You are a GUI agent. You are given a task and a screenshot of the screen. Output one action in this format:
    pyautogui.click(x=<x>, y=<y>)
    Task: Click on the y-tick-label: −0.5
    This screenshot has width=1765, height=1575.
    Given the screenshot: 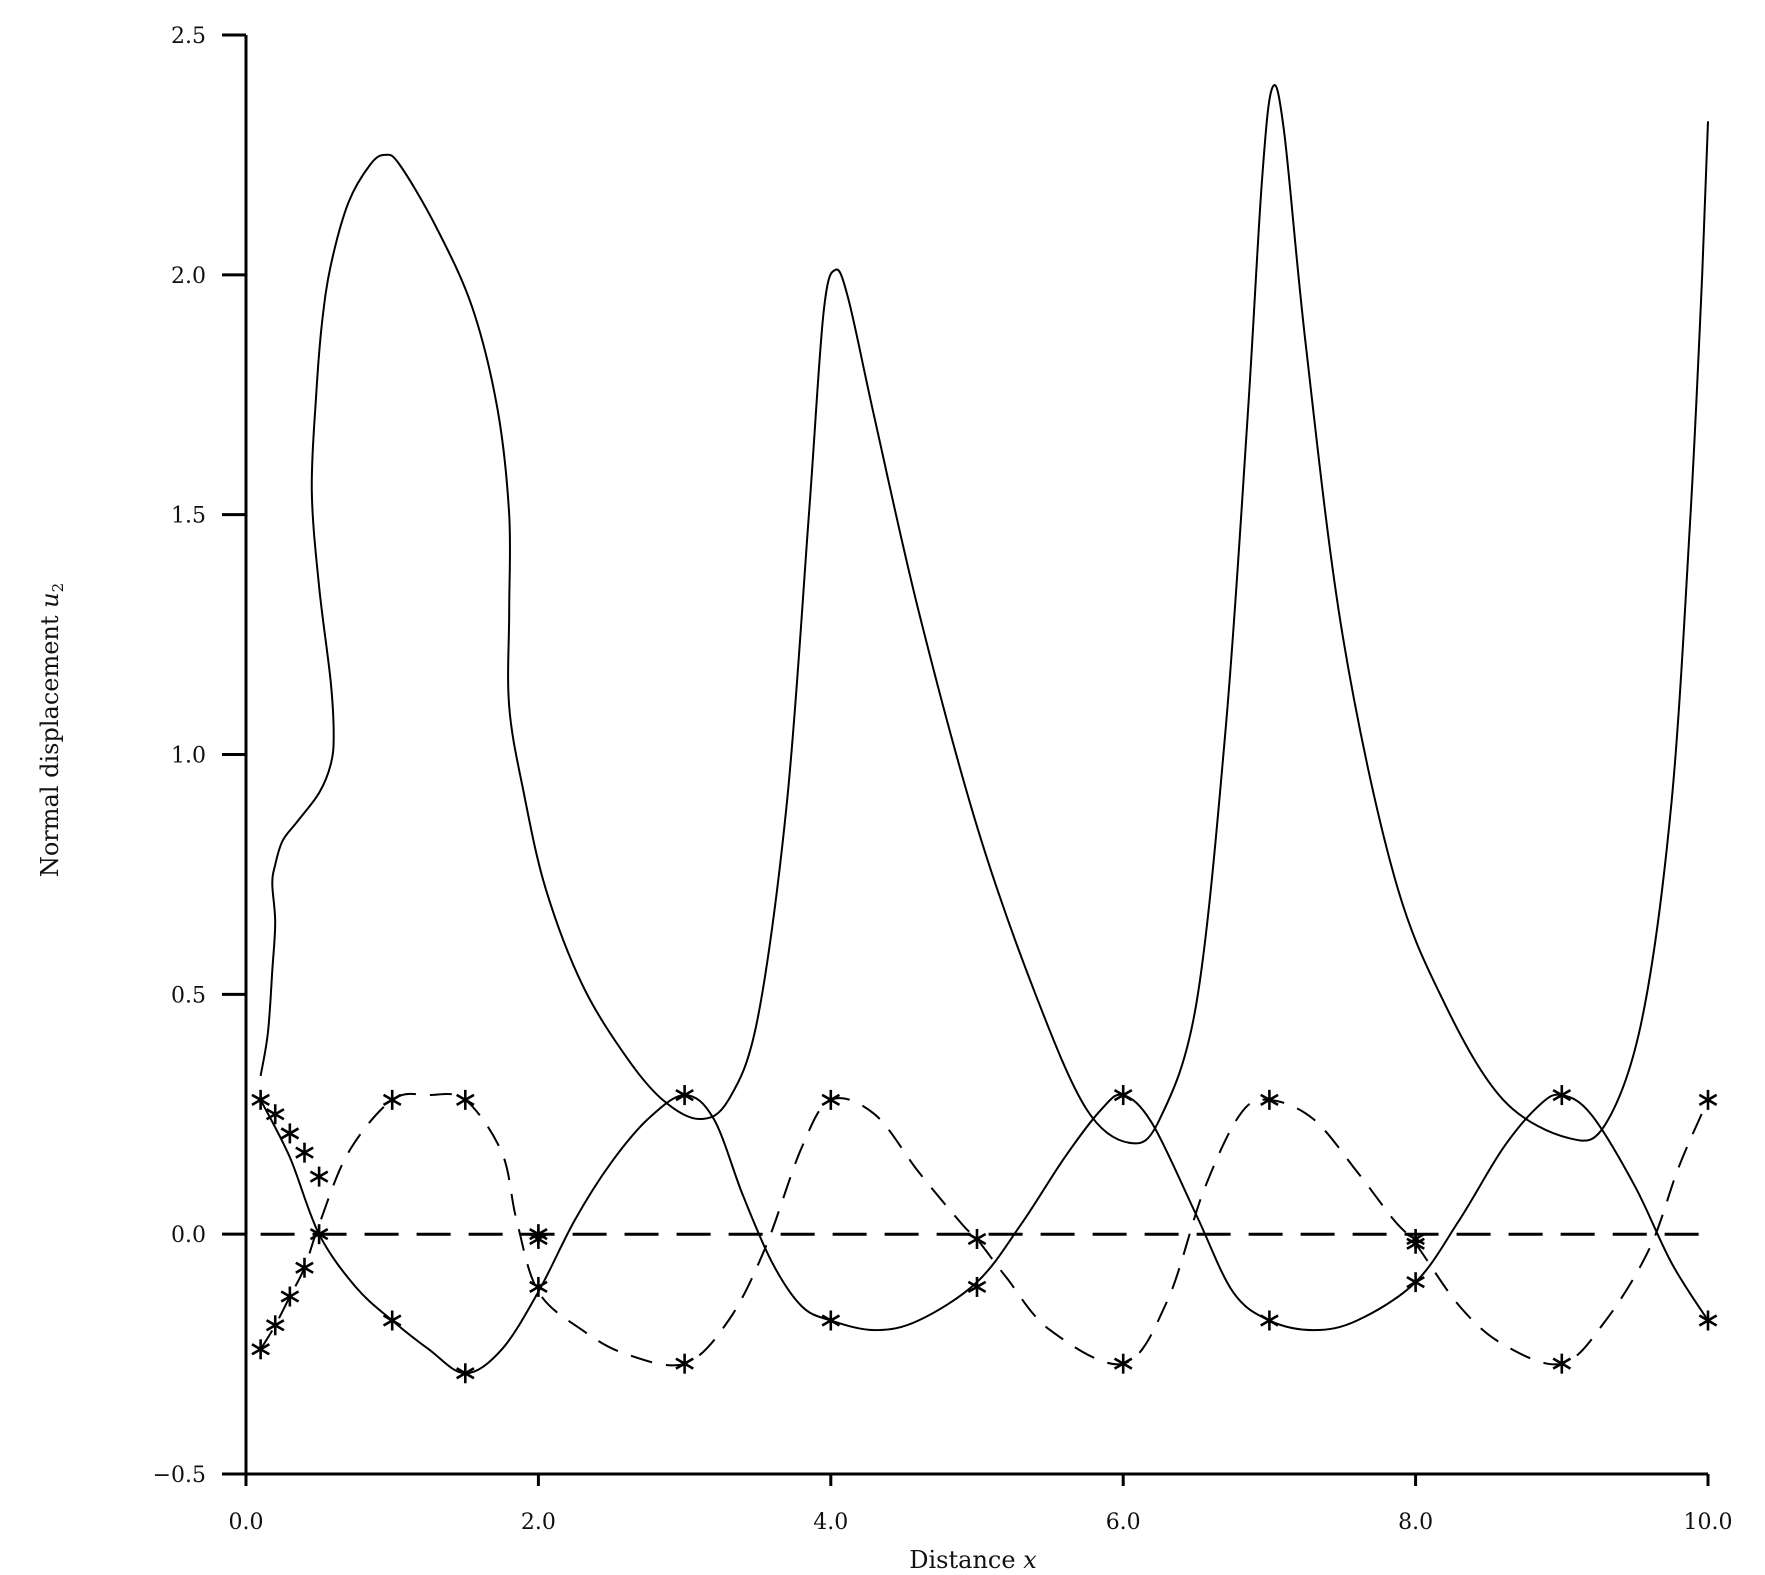 What is the action you would take?
    pyautogui.click(x=179, y=1475)
    